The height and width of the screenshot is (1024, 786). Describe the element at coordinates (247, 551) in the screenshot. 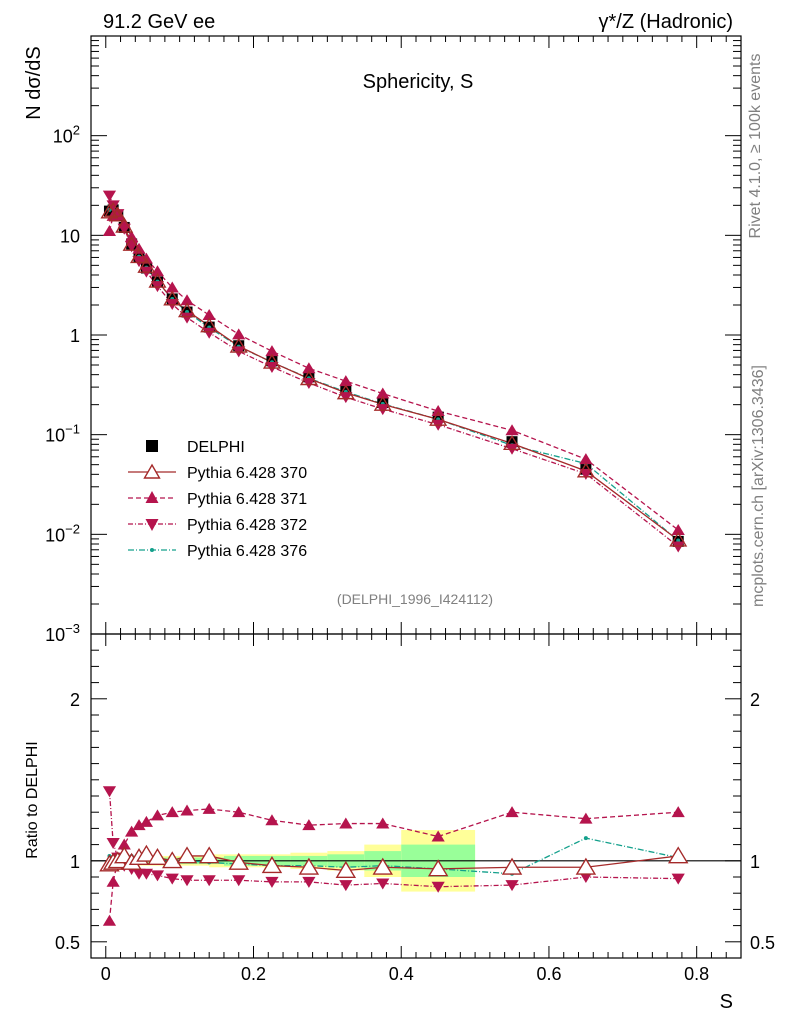

I see `legend-label-376: Pythia 6.428 376` at that location.